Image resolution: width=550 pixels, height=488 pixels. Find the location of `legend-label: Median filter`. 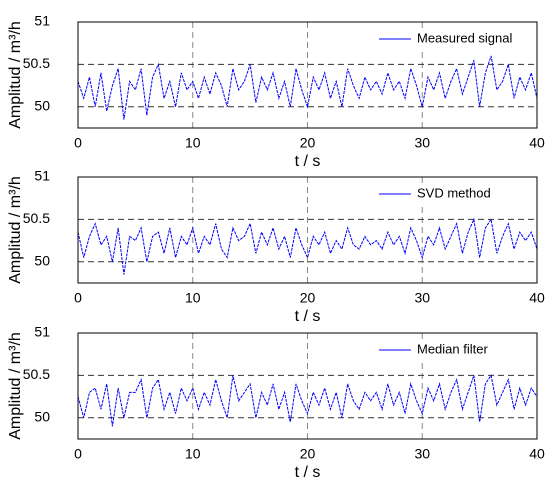

legend-label: Median filter is located at coordinates (452, 348).